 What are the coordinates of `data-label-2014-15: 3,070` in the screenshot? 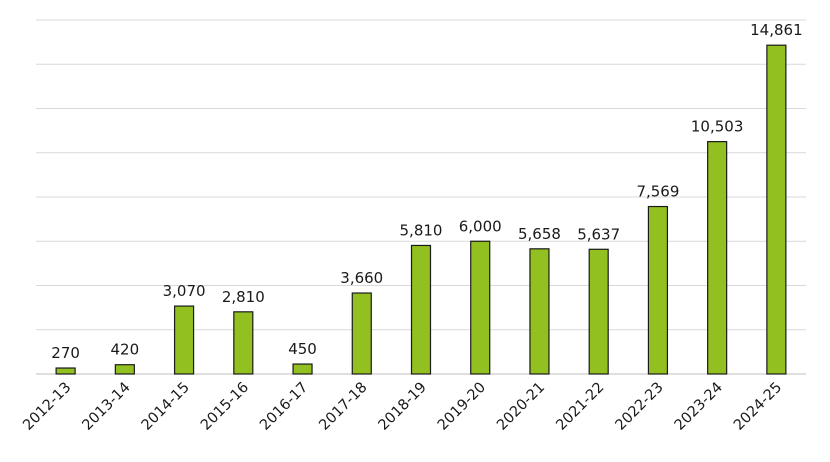 It's located at (184, 291).